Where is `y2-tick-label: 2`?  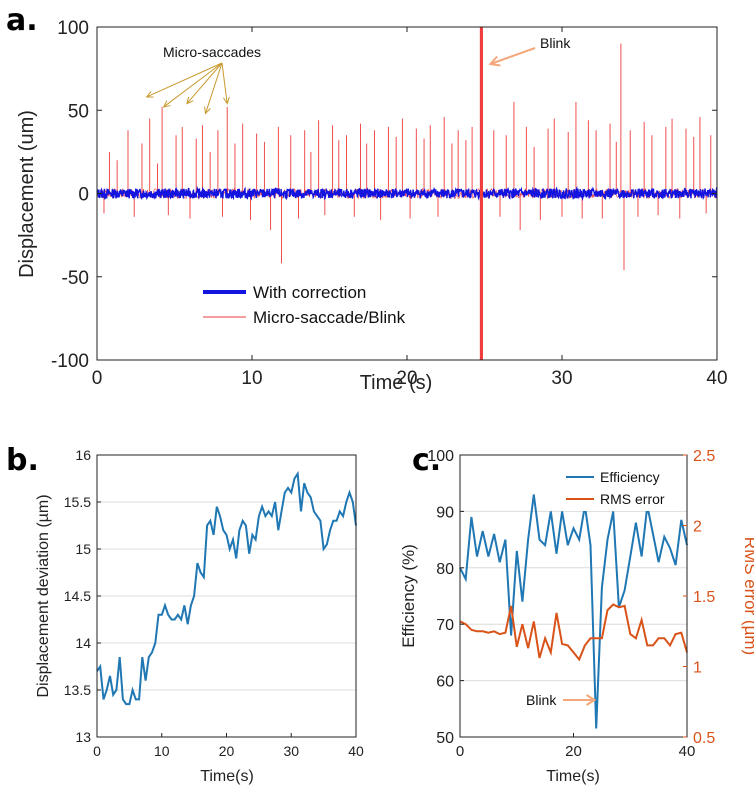 y2-tick-label: 2 is located at coordinates (697, 527).